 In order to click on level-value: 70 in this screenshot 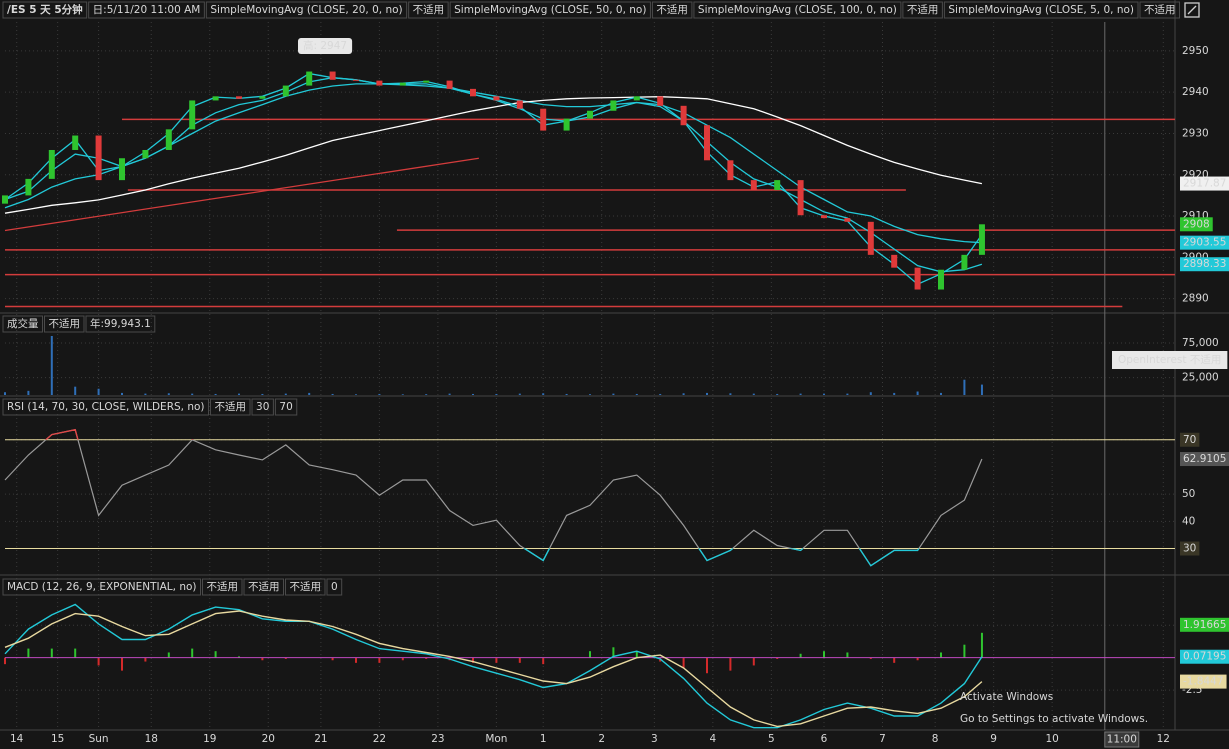, I will do `click(285, 407)`.